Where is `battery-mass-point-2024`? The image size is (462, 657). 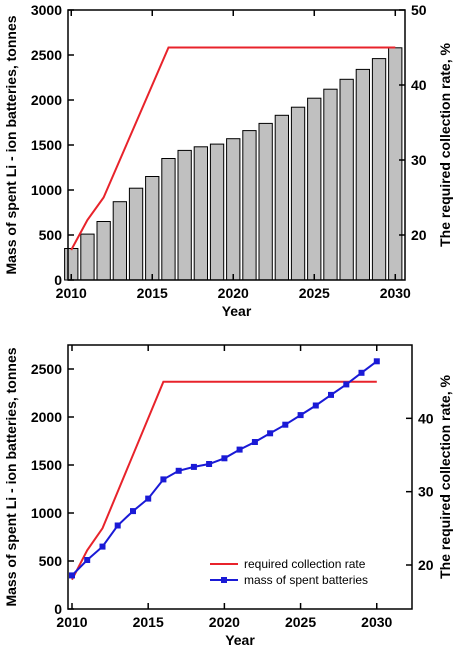 battery-mass-point-2024 is located at coordinates (285, 424).